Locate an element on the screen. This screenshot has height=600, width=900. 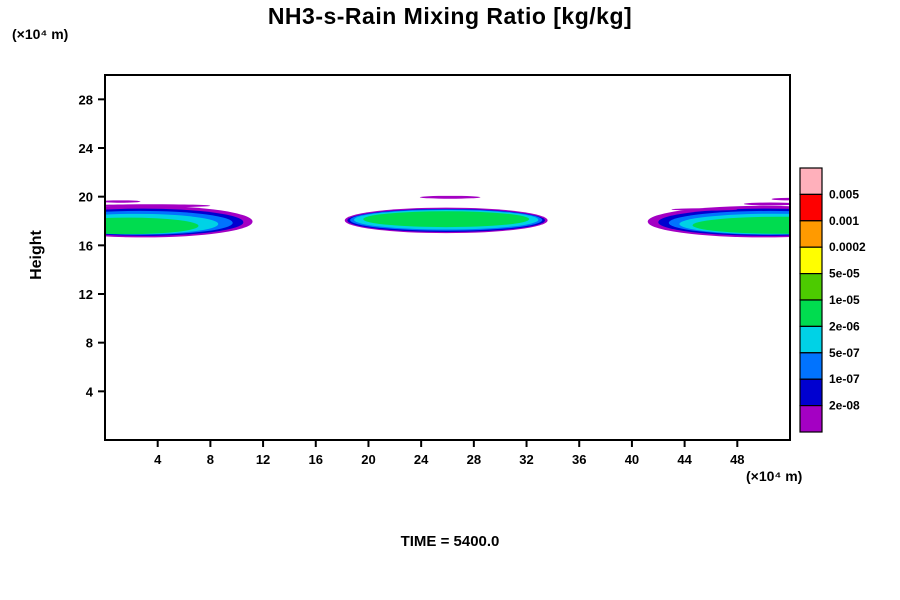
chart-title: NH3-s-Rain Mixing Ratio [kg/kg] is located at coordinates (450, 16).